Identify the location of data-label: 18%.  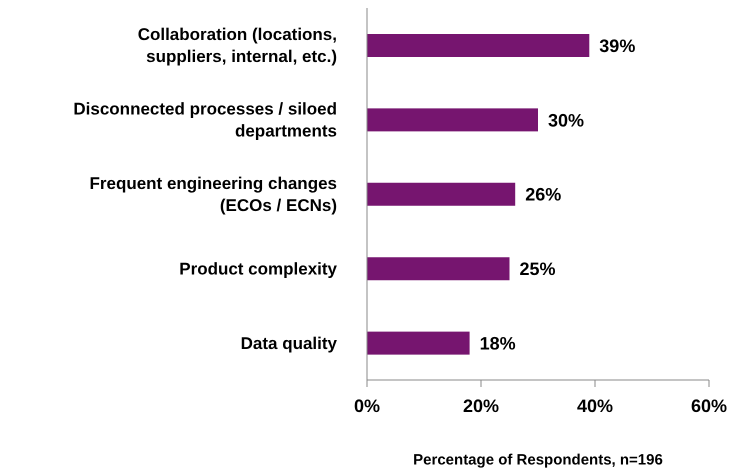
(498, 343).